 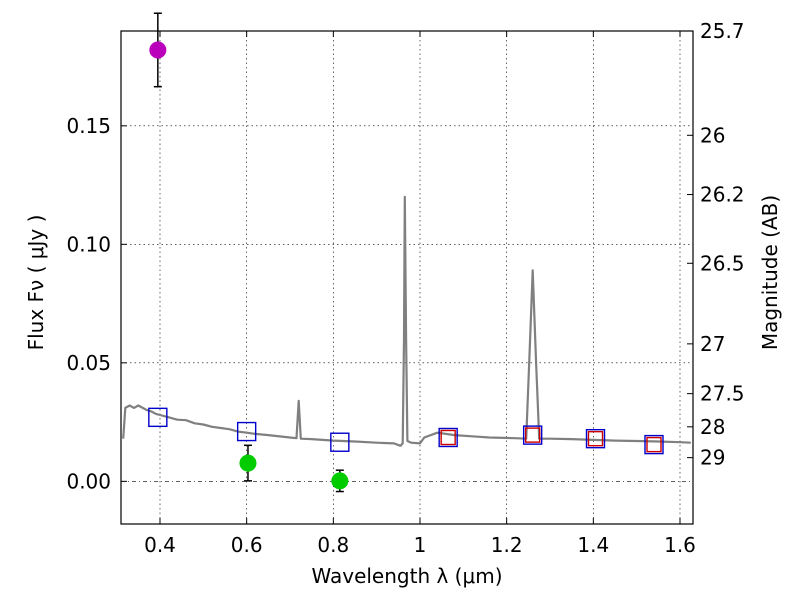 What do you see at coordinates (507, 545) in the screenshot?
I see `x-tick-label: 1.2` at bounding box center [507, 545].